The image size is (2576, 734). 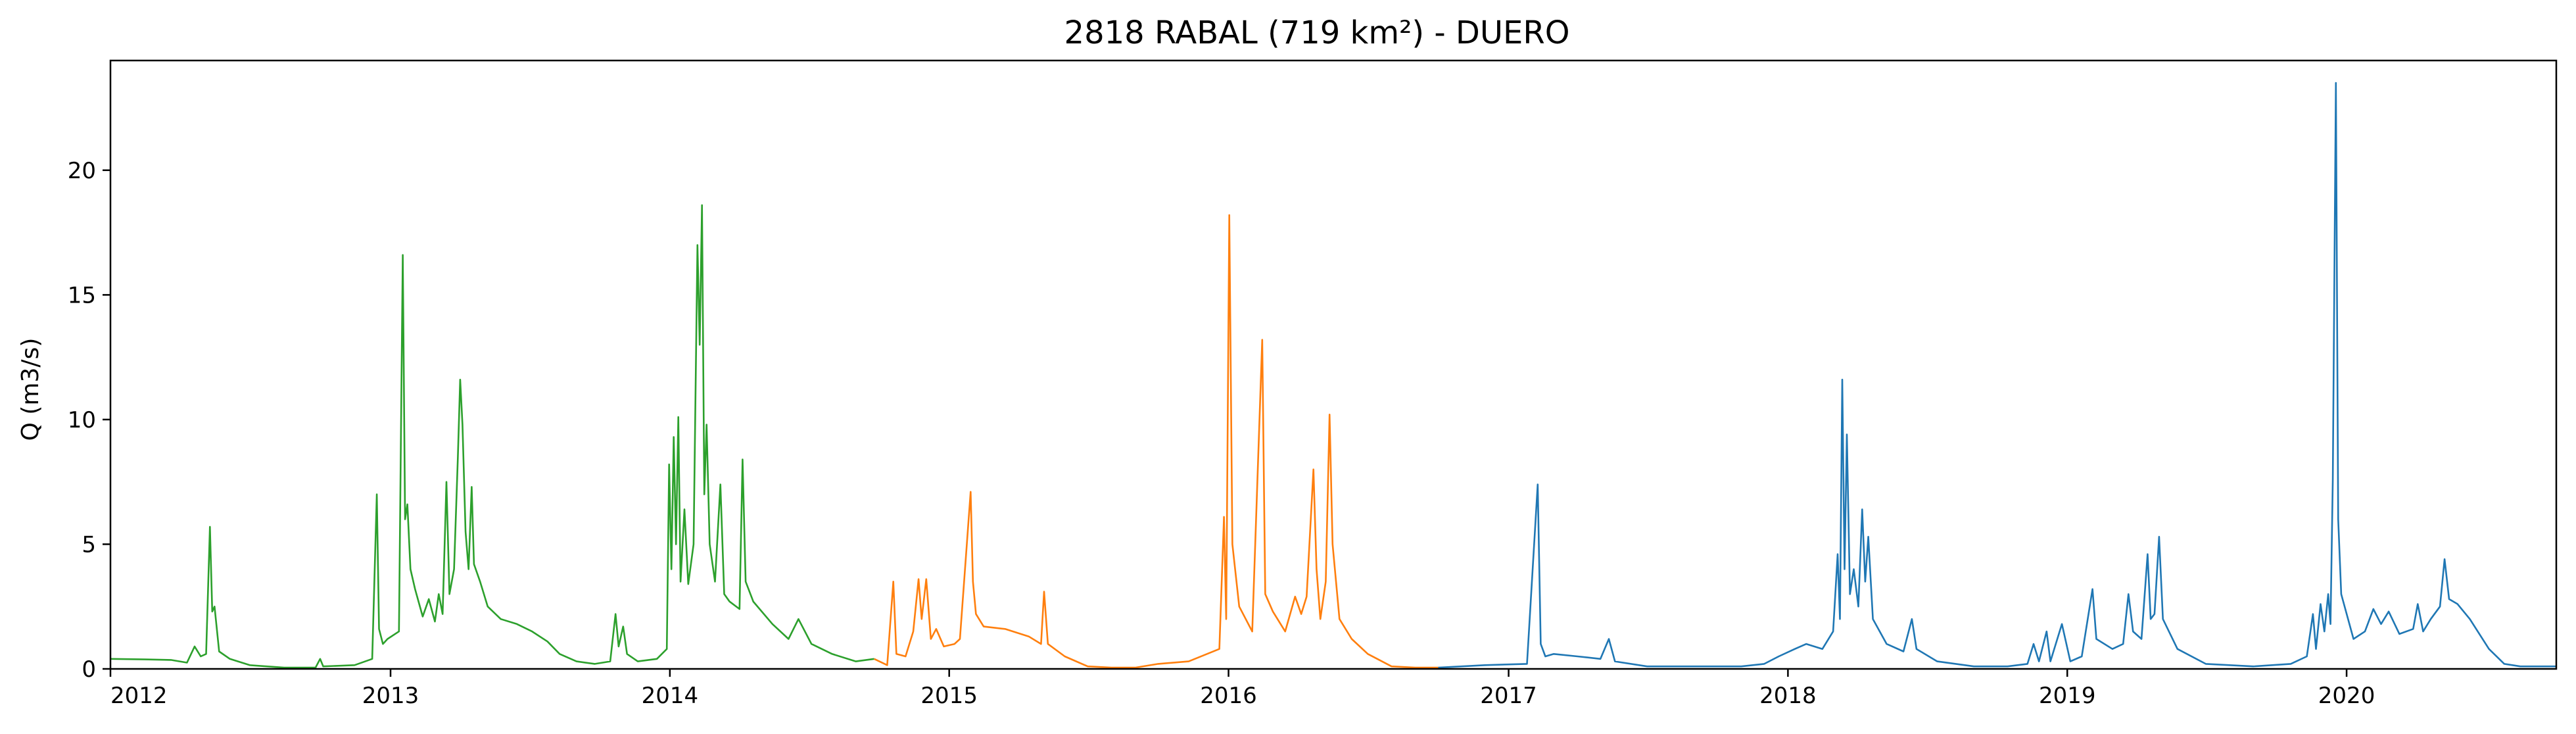 I want to click on chart-title: 2818 RABAL (719 km²) - DUERO, so click(x=1317, y=32).